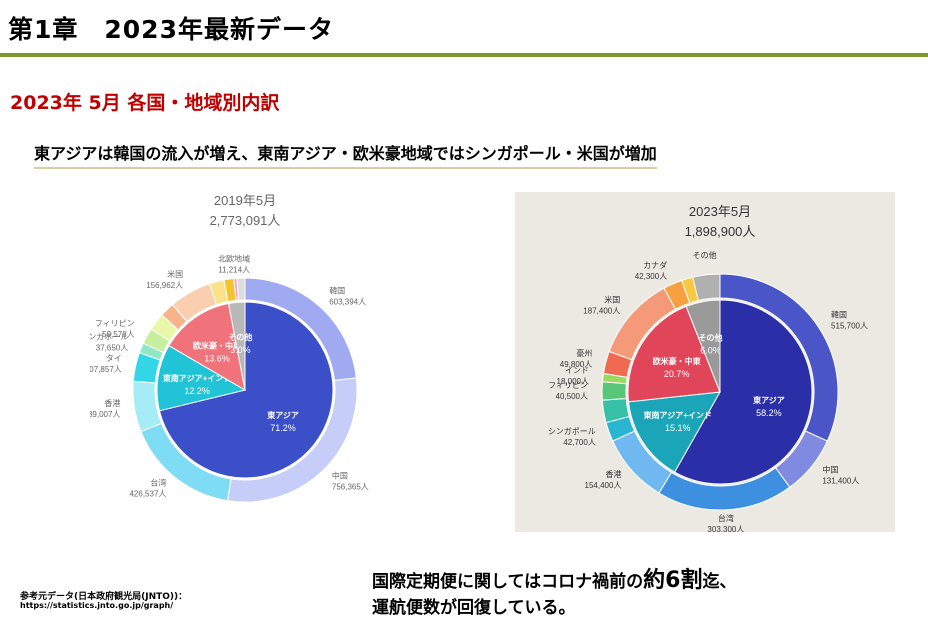  I want to click on outer-slice-value: 18,000人, so click(573, 381).